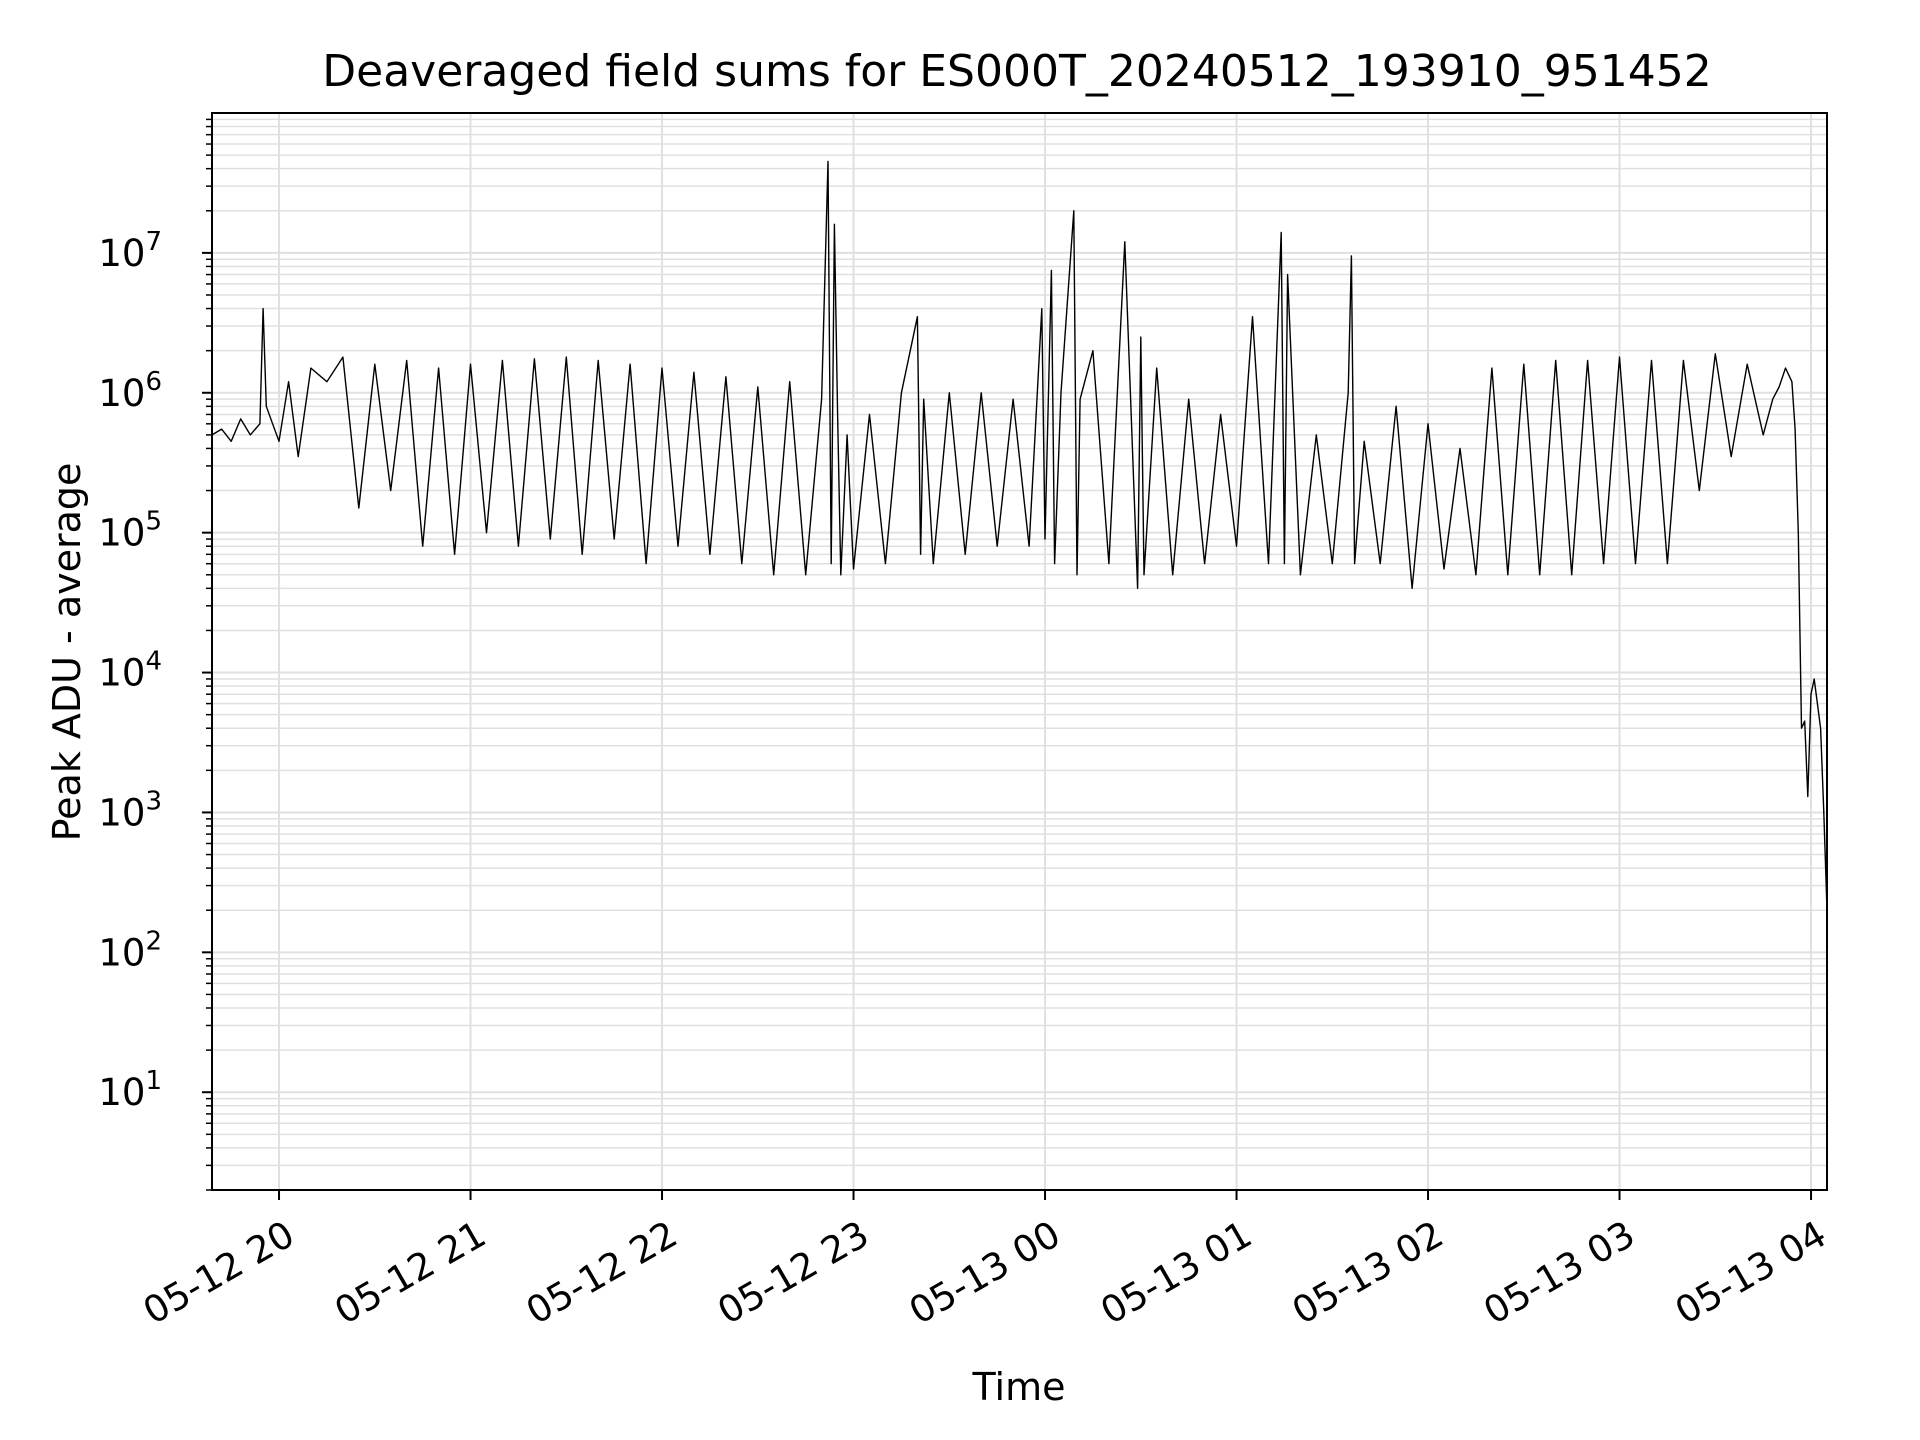 Image resolution: width=1920 pixels, height=1440 pixels. What do you see at coordinates (130, 391) in the screenshot?
I see `y-tick-label: 106` at bounding box center [130, 391].